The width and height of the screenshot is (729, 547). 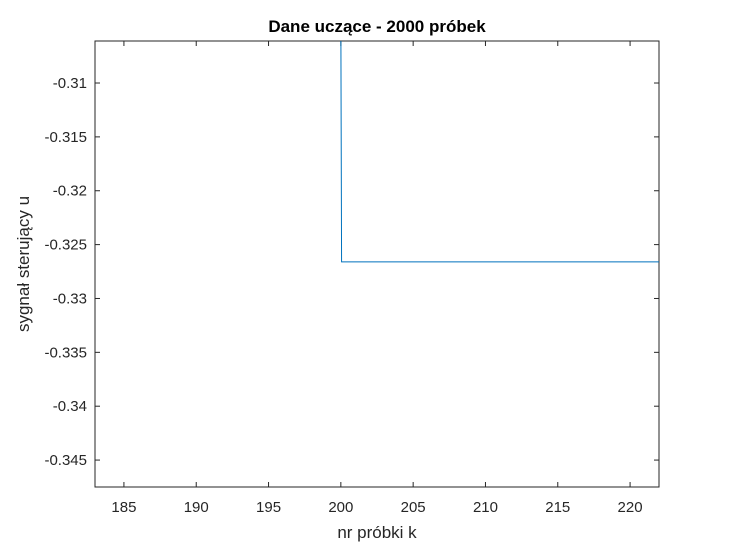 I want to click on x-tick-label: 190, so click(x=196, y=507).